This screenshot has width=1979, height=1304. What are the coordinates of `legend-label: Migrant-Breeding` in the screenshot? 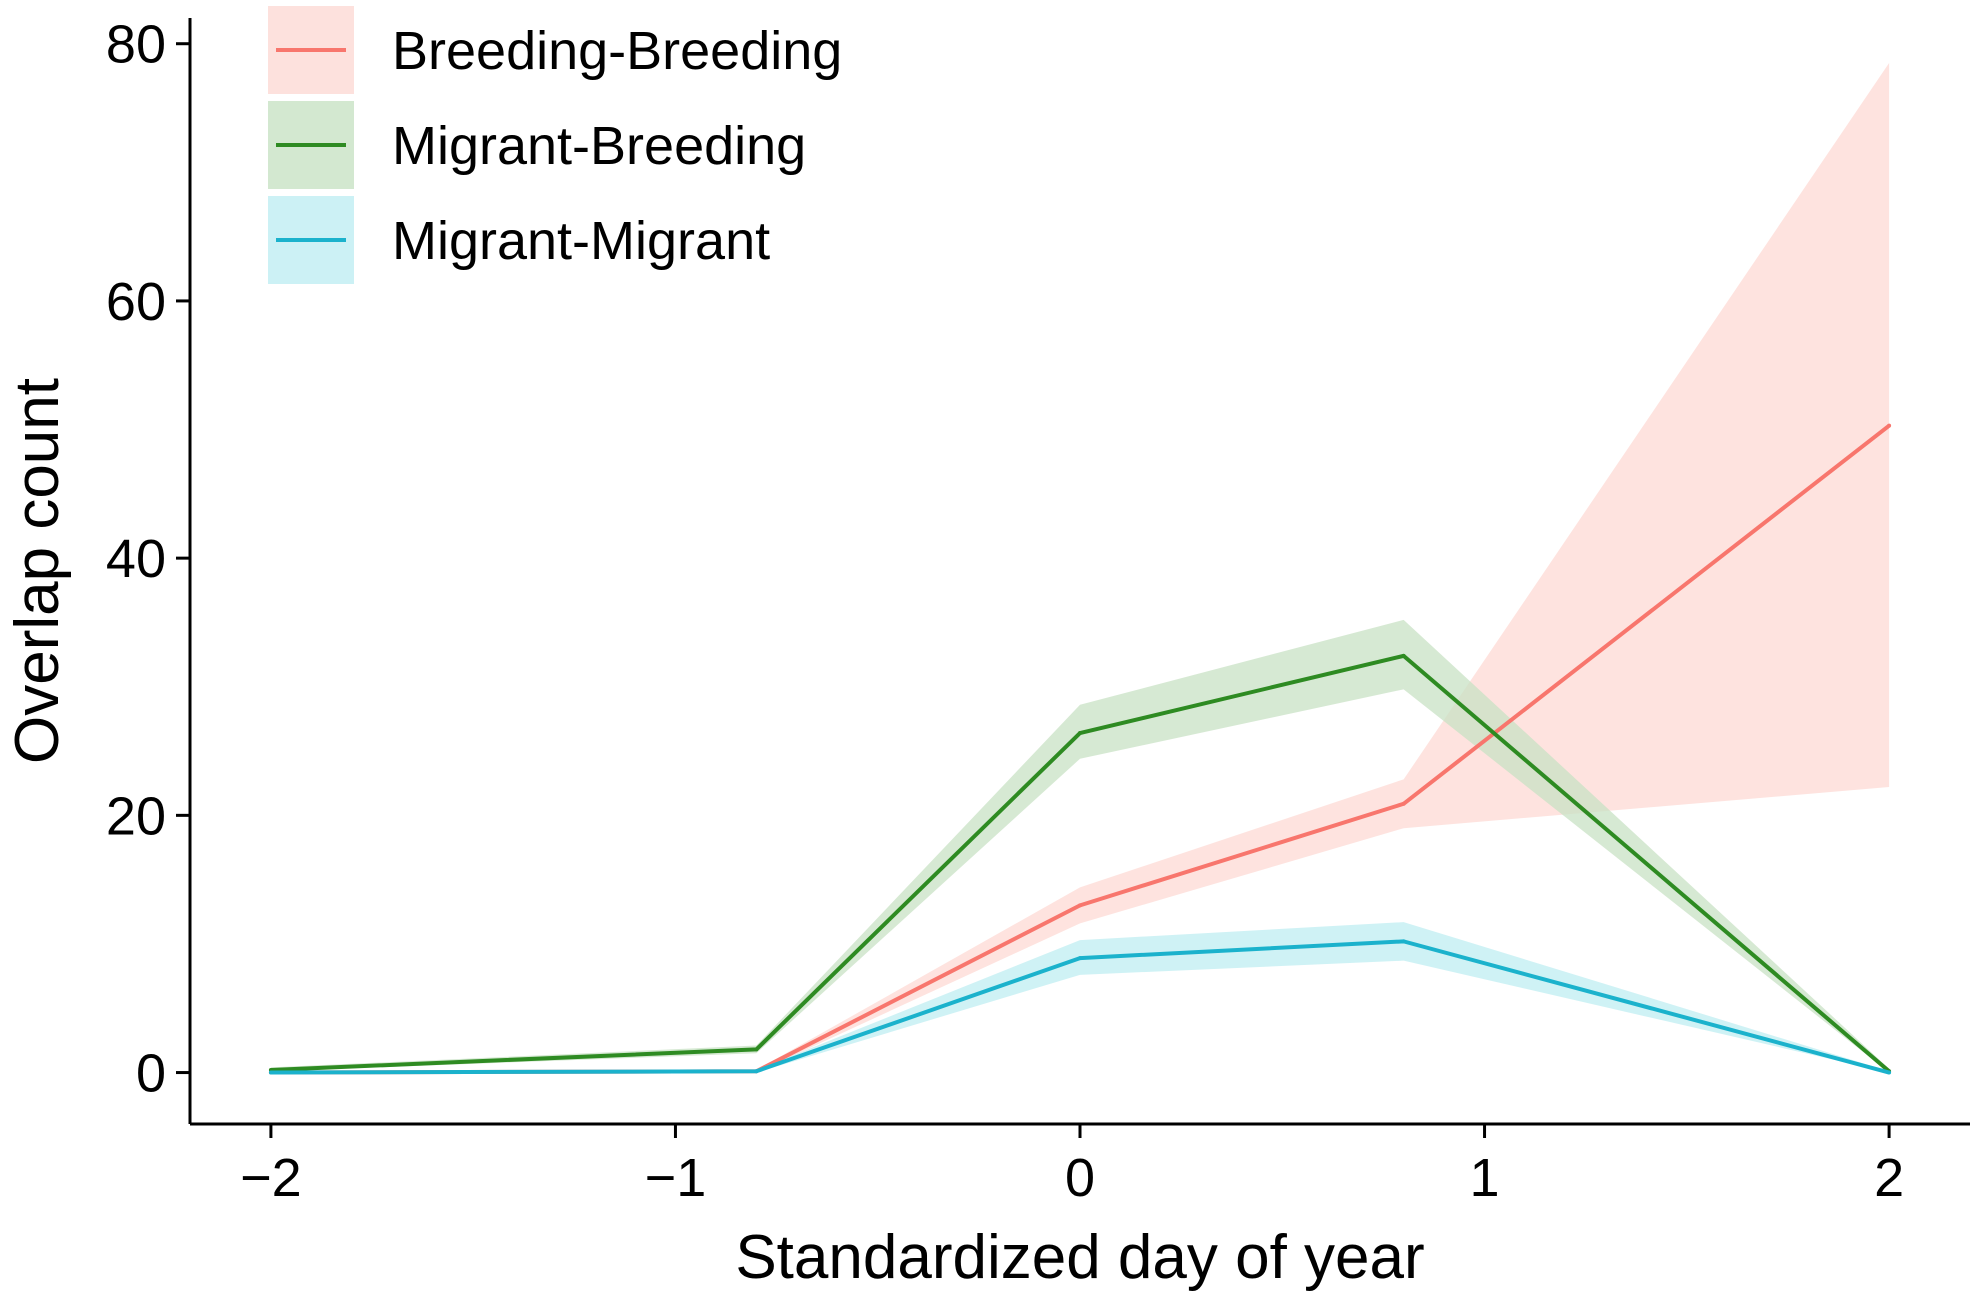 It's located at (599, 146).